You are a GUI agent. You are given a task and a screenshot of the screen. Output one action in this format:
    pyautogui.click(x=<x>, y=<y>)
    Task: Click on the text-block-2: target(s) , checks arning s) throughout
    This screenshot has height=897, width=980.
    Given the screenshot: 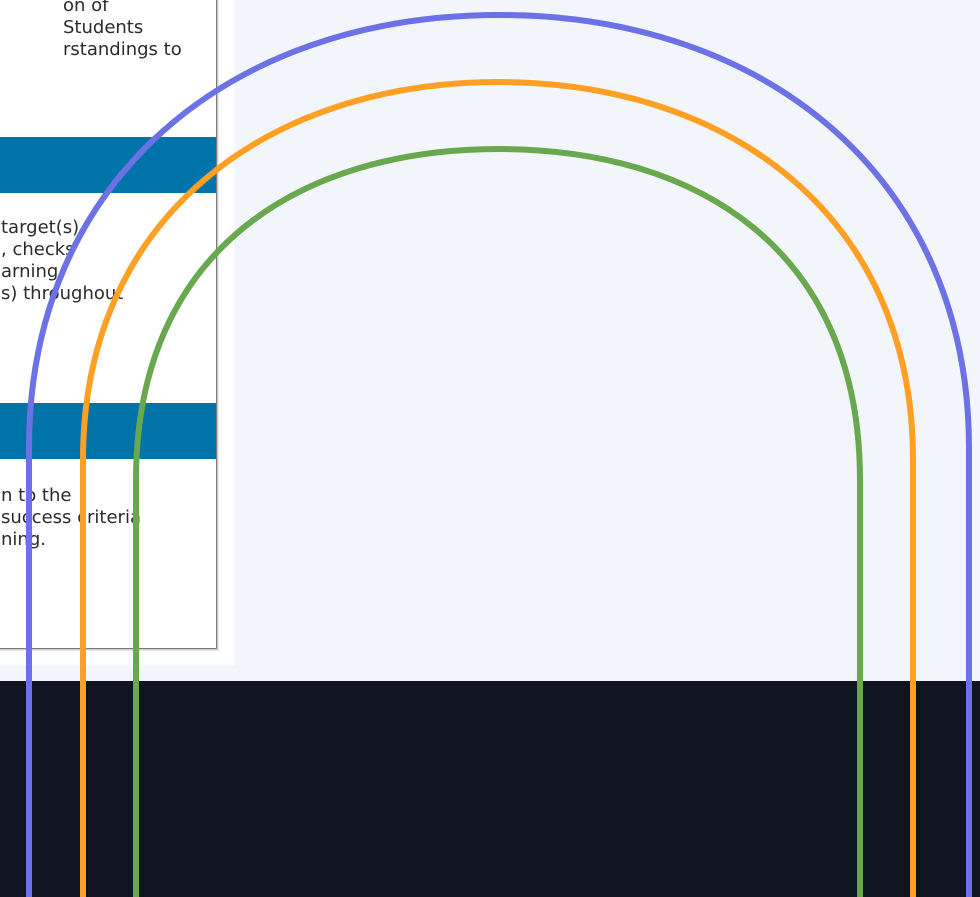 What is the action you would take?
    pyautogui.click(x=62, y=261)
    